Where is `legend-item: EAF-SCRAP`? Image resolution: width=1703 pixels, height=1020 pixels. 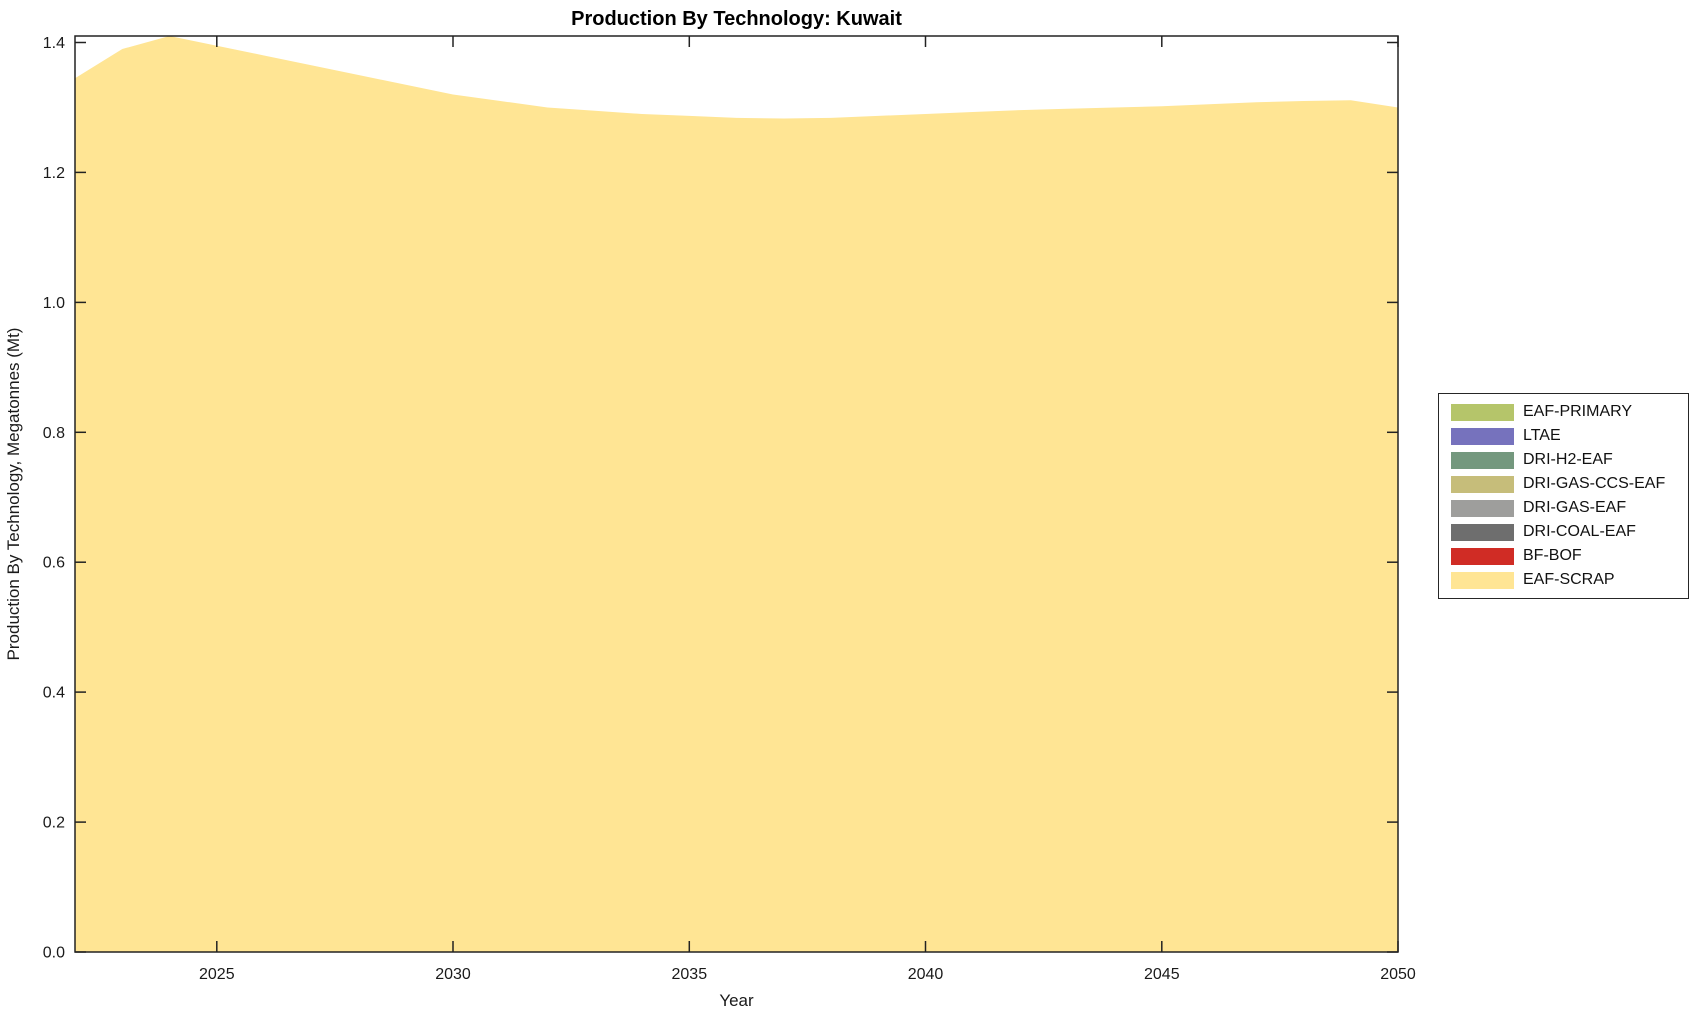 legend-item: EAF-SCRAP is located at coordinates (1563, 580).